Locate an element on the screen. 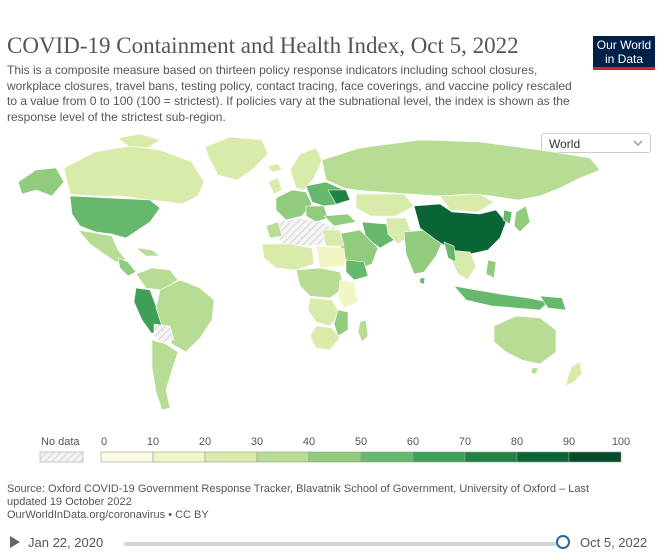 This screenshot has height=557, width=659. region-sri-lanka is located at coordinates (422, 281).